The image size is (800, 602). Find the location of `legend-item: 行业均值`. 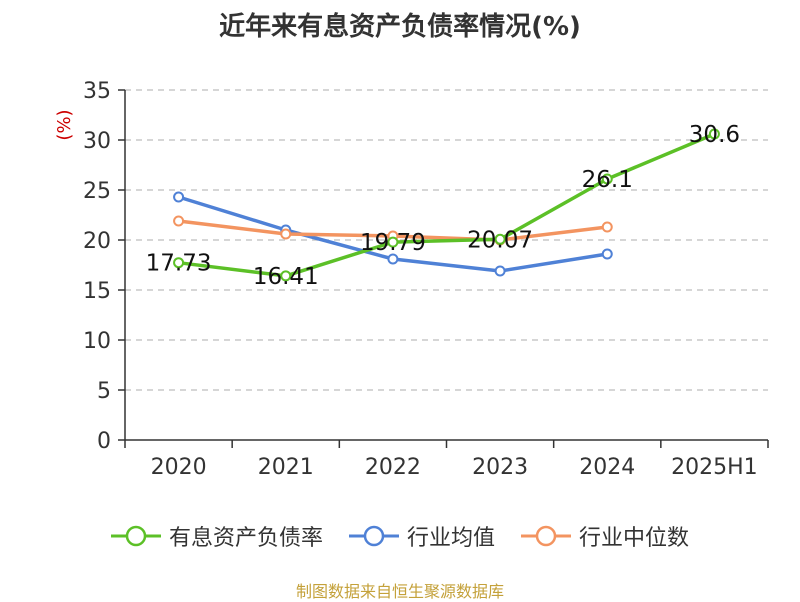

legend-item: 行业均值 is located at coordinates (421, 536).